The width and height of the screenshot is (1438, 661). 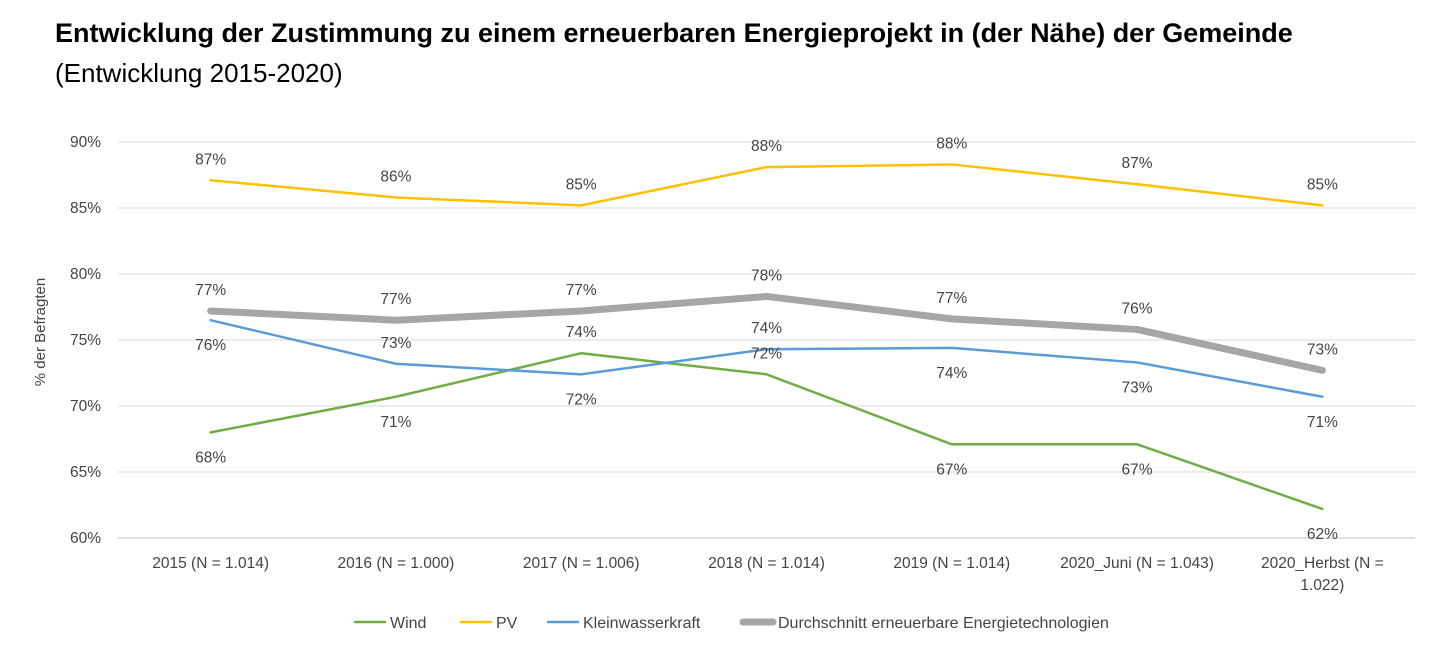 I want to click on series-line-average, so click(x=766, y=333).